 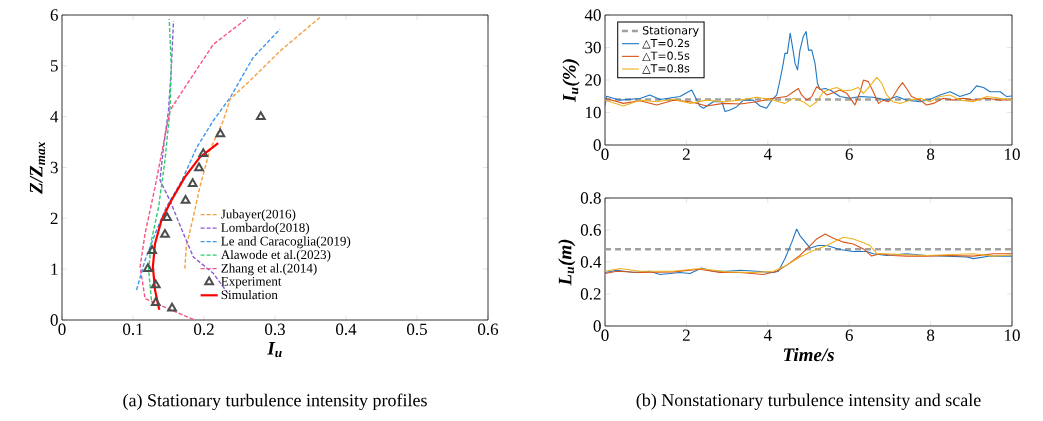 I want to click on y-tick-label: 0.6, so click(x=590, y=230).